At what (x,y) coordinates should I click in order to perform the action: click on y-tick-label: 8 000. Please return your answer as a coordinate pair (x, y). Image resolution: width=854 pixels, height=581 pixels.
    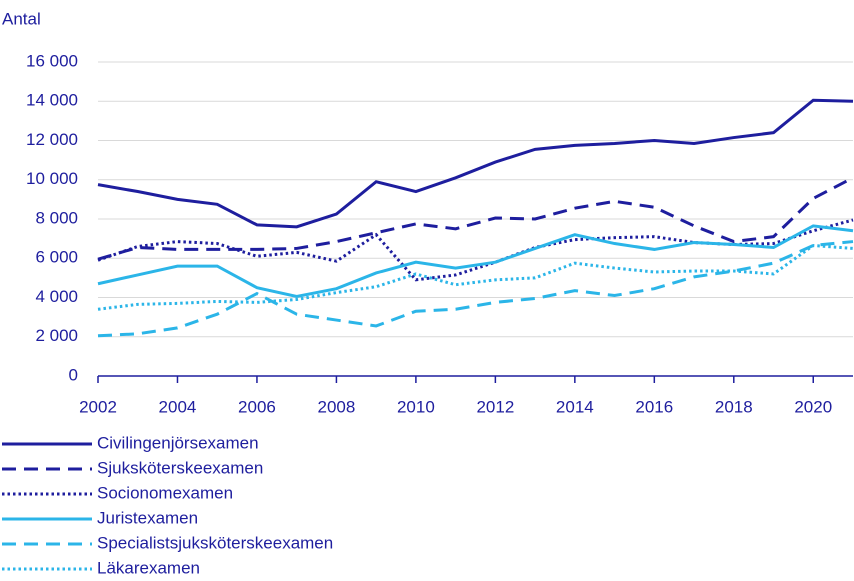
    Looking at the image, I should click on (56, 217).